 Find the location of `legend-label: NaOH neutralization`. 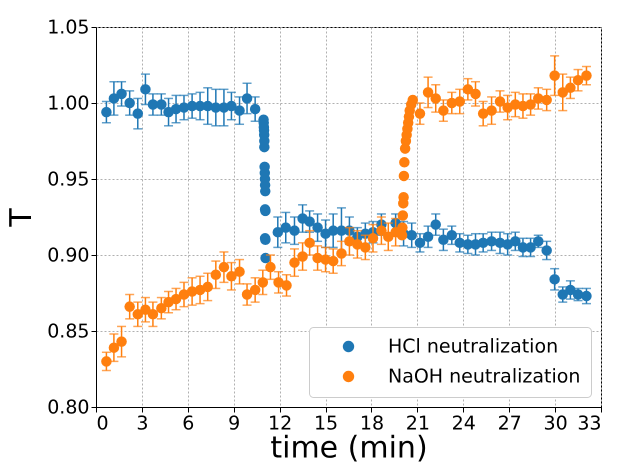

legend-label: NaOH neutralization is located at coordinates (484, 377).